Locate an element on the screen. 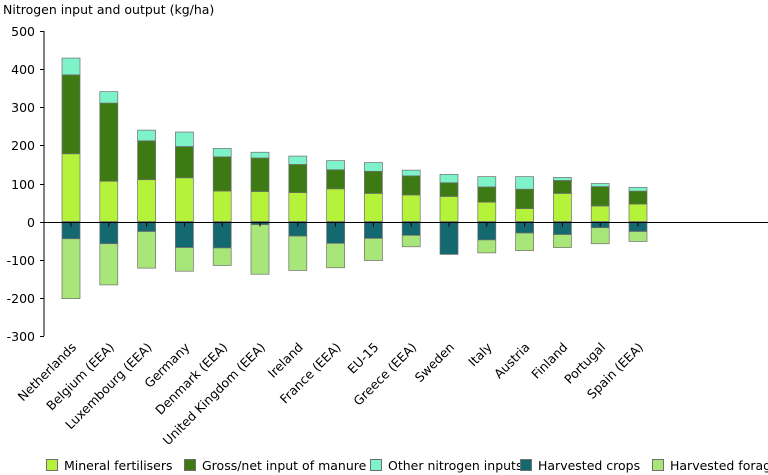  legend-item: Harvested forage is located at coordinates (710, 465).